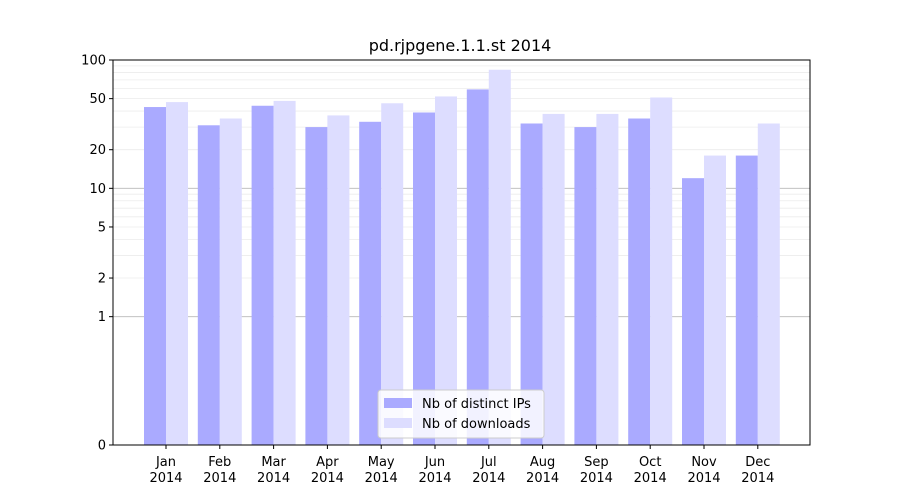  I want to click on x-tick-label: Sep 2014, so click(596, 470).